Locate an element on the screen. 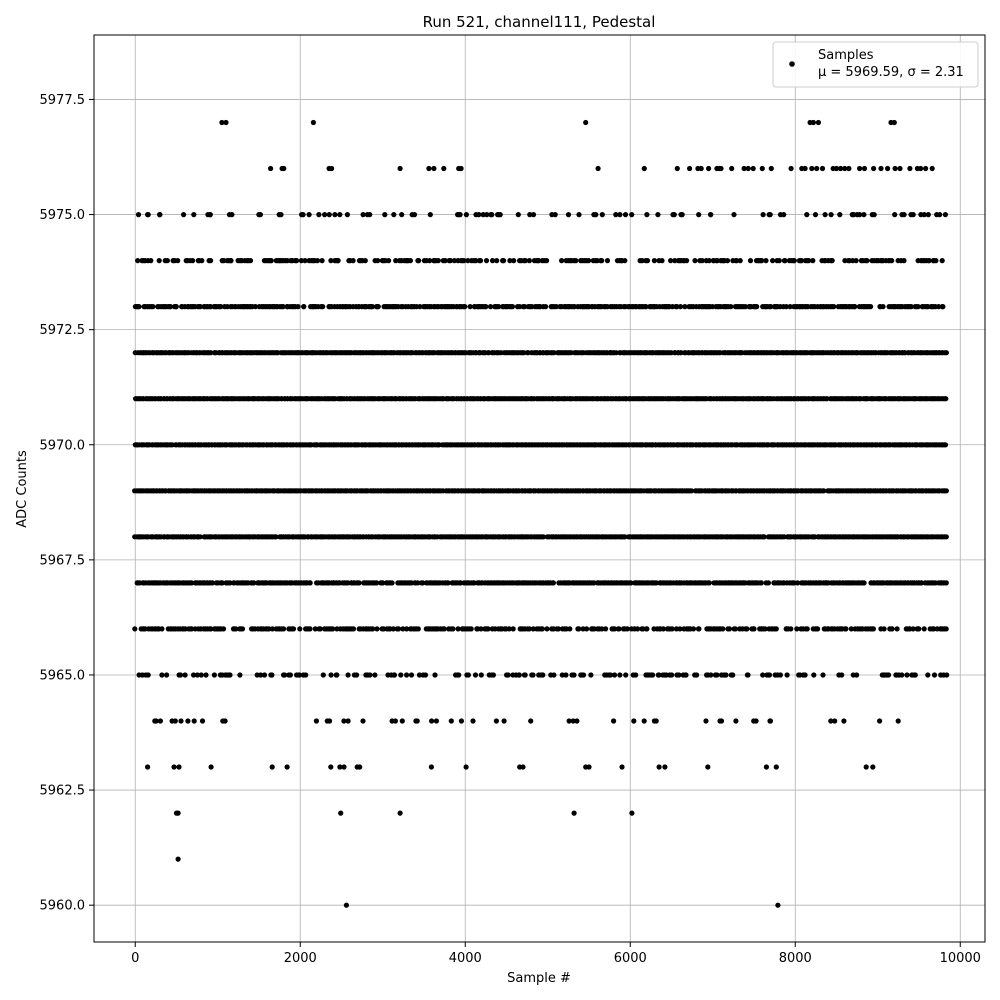 This screenshot has width=1000, height=1000. y-tick-label: 5960.0 is located at coordinates (63, 906).